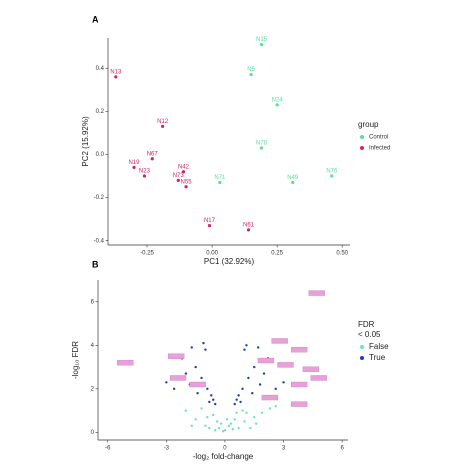 This screenshot has width=474, height=474. I want to click on x-tick-label: 6, so click(342, 449).